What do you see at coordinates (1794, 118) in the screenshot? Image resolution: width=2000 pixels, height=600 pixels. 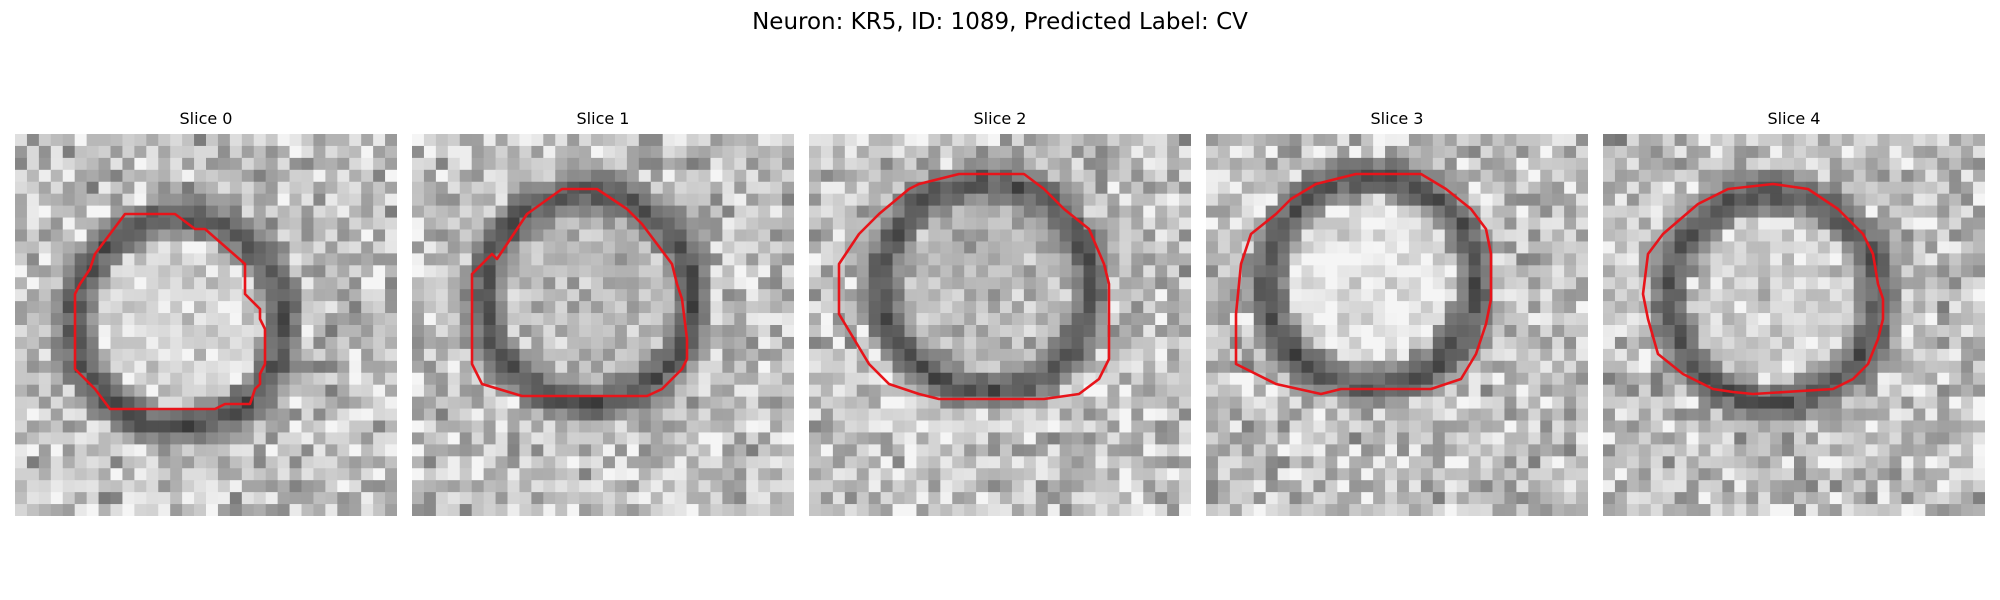 I see `slice-title-4: Slice 4` at bounding box center [1794, 118].